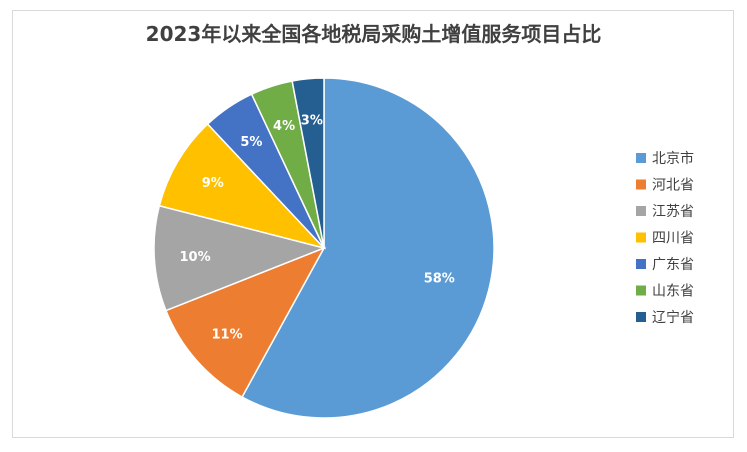 This screenshot has width=747, height=452. Describe the element at coordinates (312, 120) in the screenshot. I see `slice-label-7: 3%` at that location.